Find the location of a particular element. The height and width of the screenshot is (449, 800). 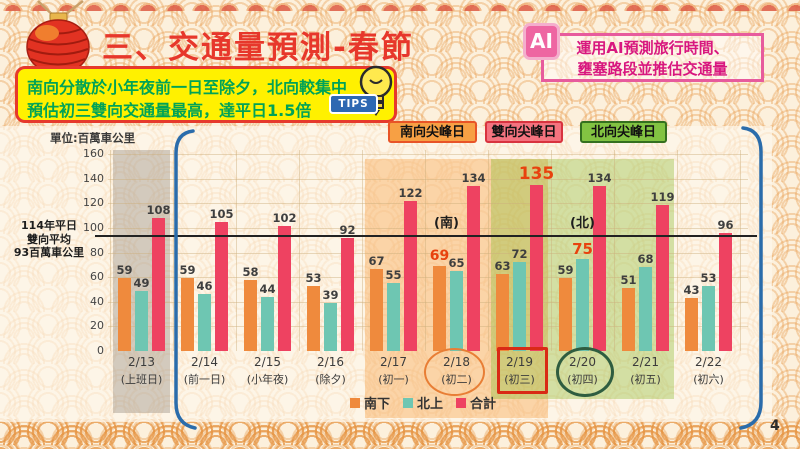

x-tick-sublabel: (初六) is located at coordinates (708, 379).